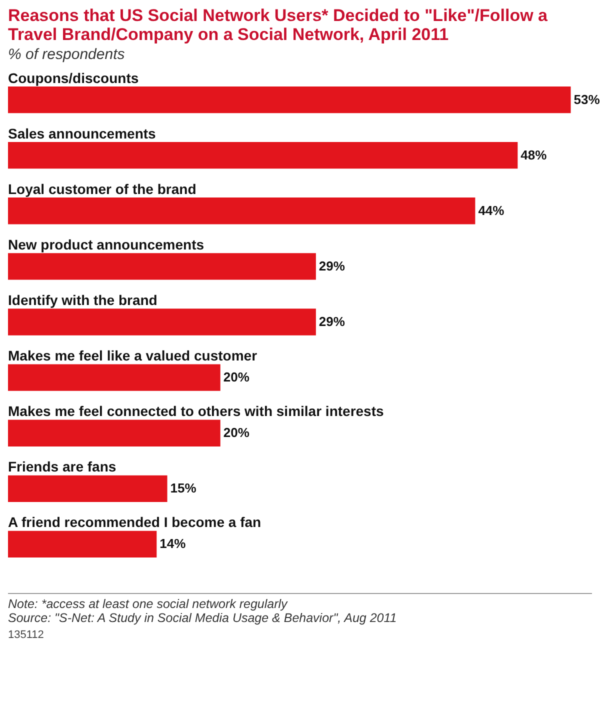 The height and width of the screenshot is (722, 600). I want to click on y-tick-label: A friend recommended I become a fan, so click(135, 522).